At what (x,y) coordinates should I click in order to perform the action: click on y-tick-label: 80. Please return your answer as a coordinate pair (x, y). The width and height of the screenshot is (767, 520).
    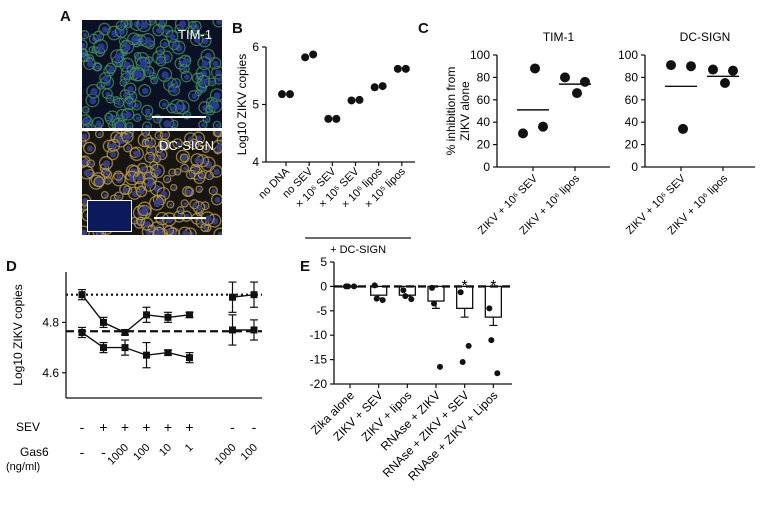
    Looking at the image, I should click on (632, 77).